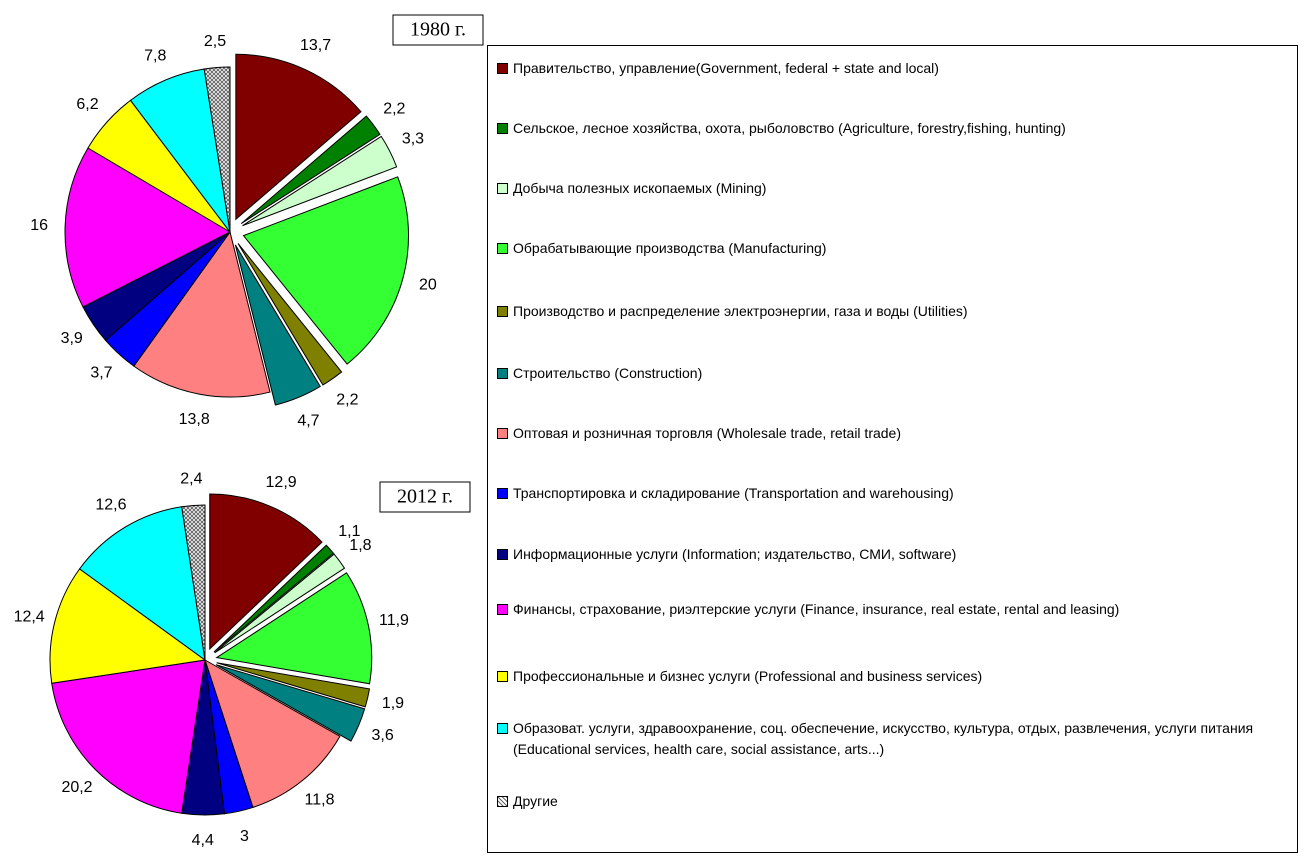 The image size is (1313, 864). What do you see at coordinates (892, 188) in the screenshot?
I see `legend-item: Добыча полезных ископаемых (Mining)` at bounding box center [892, 188].